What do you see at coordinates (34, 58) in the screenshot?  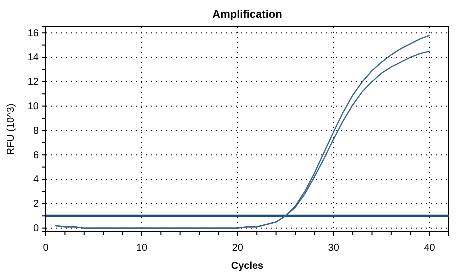 I see `y-tick-label: 14` at bounding box center [34, 58].